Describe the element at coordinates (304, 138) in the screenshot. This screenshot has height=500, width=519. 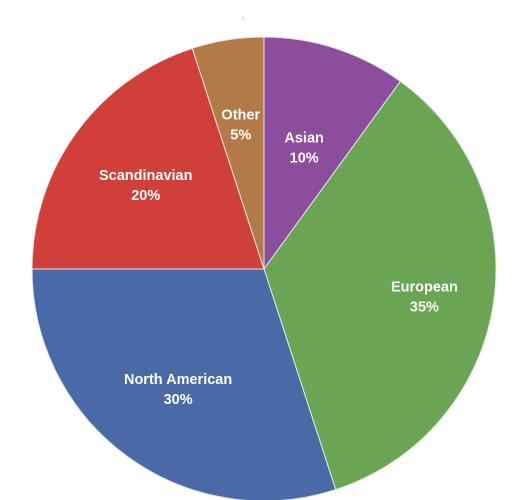
I see `slice-label-asian: Asian` at that location.